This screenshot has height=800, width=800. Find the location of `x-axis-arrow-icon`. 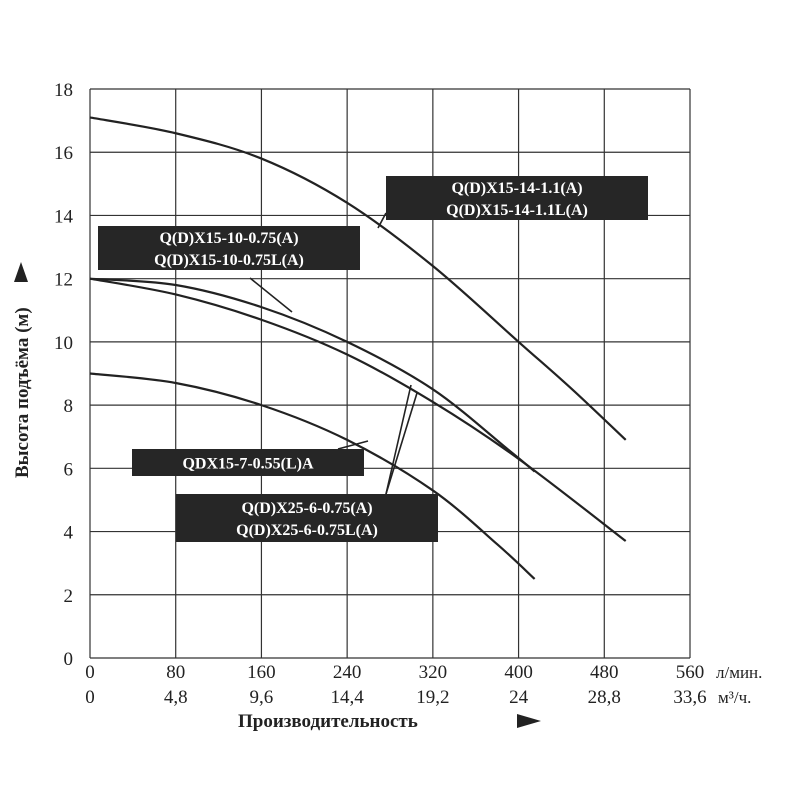

x-axis-arrow-icon is located at coordinates (529, 721).